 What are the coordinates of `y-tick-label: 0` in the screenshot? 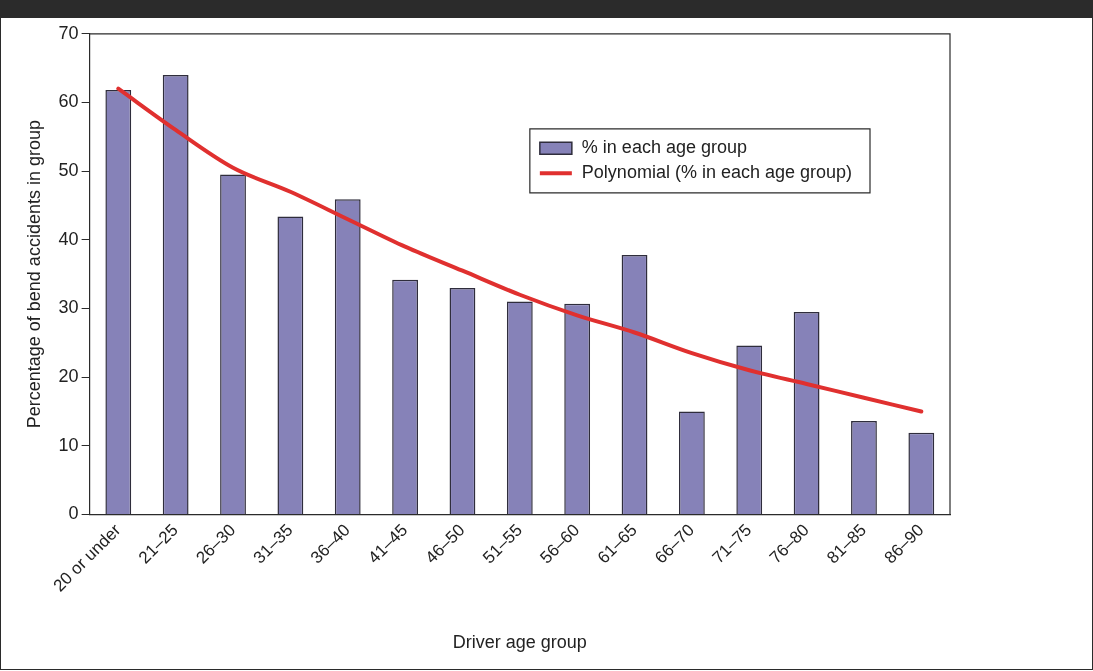 It's located at (73, 513).